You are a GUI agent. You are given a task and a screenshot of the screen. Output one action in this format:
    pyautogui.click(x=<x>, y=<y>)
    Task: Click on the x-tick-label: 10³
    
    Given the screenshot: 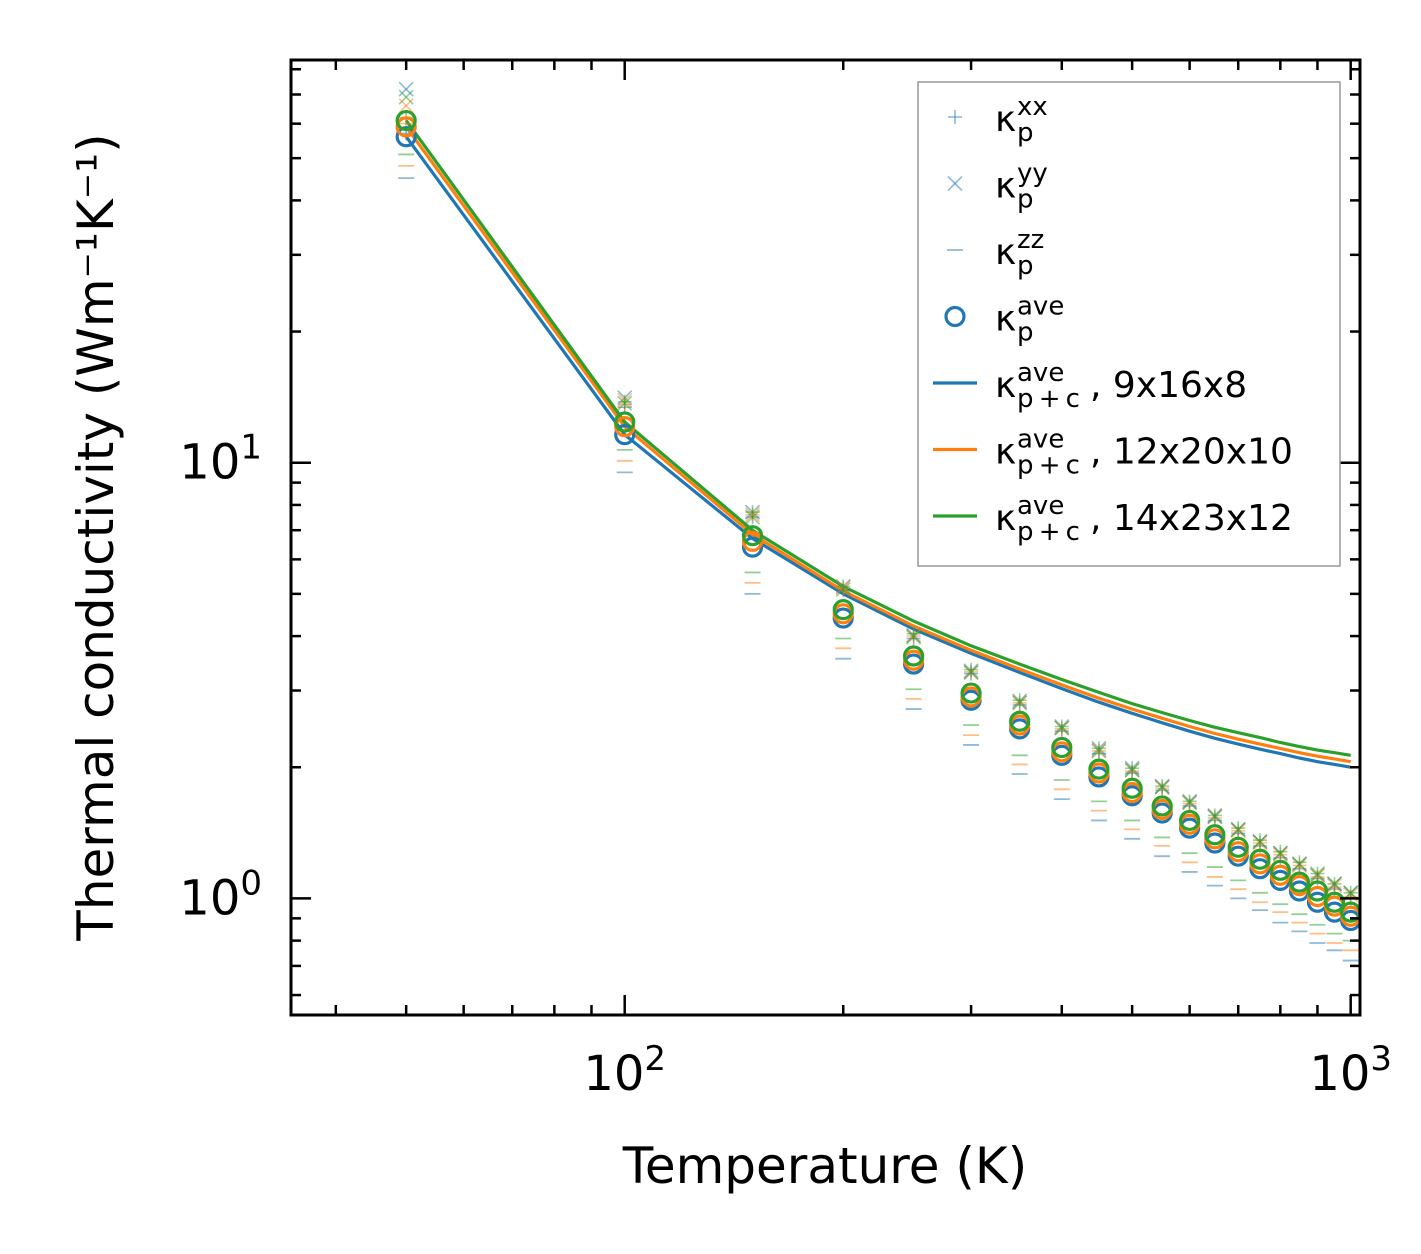 What is the action you would take?
    pyautogui.click(x=1350, y=1070)
    